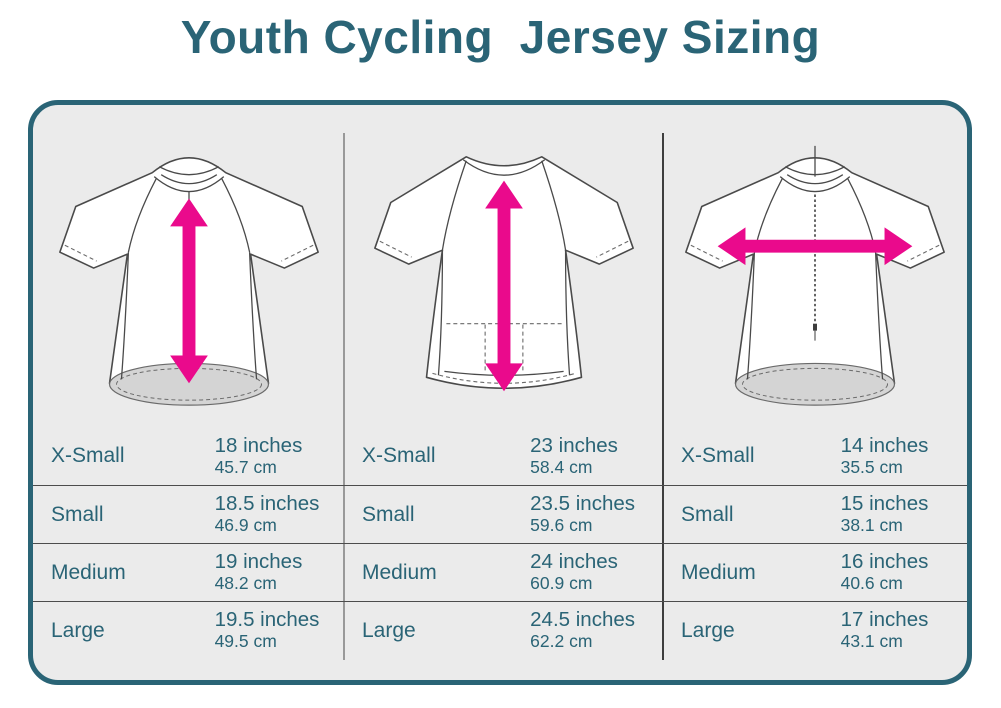 This screenshot has height=708, width=1001. Describe the element at coordinates (503, 572) in the screenshot. I see `size-row: Medium 24 inches 60.9 cm` at that location.